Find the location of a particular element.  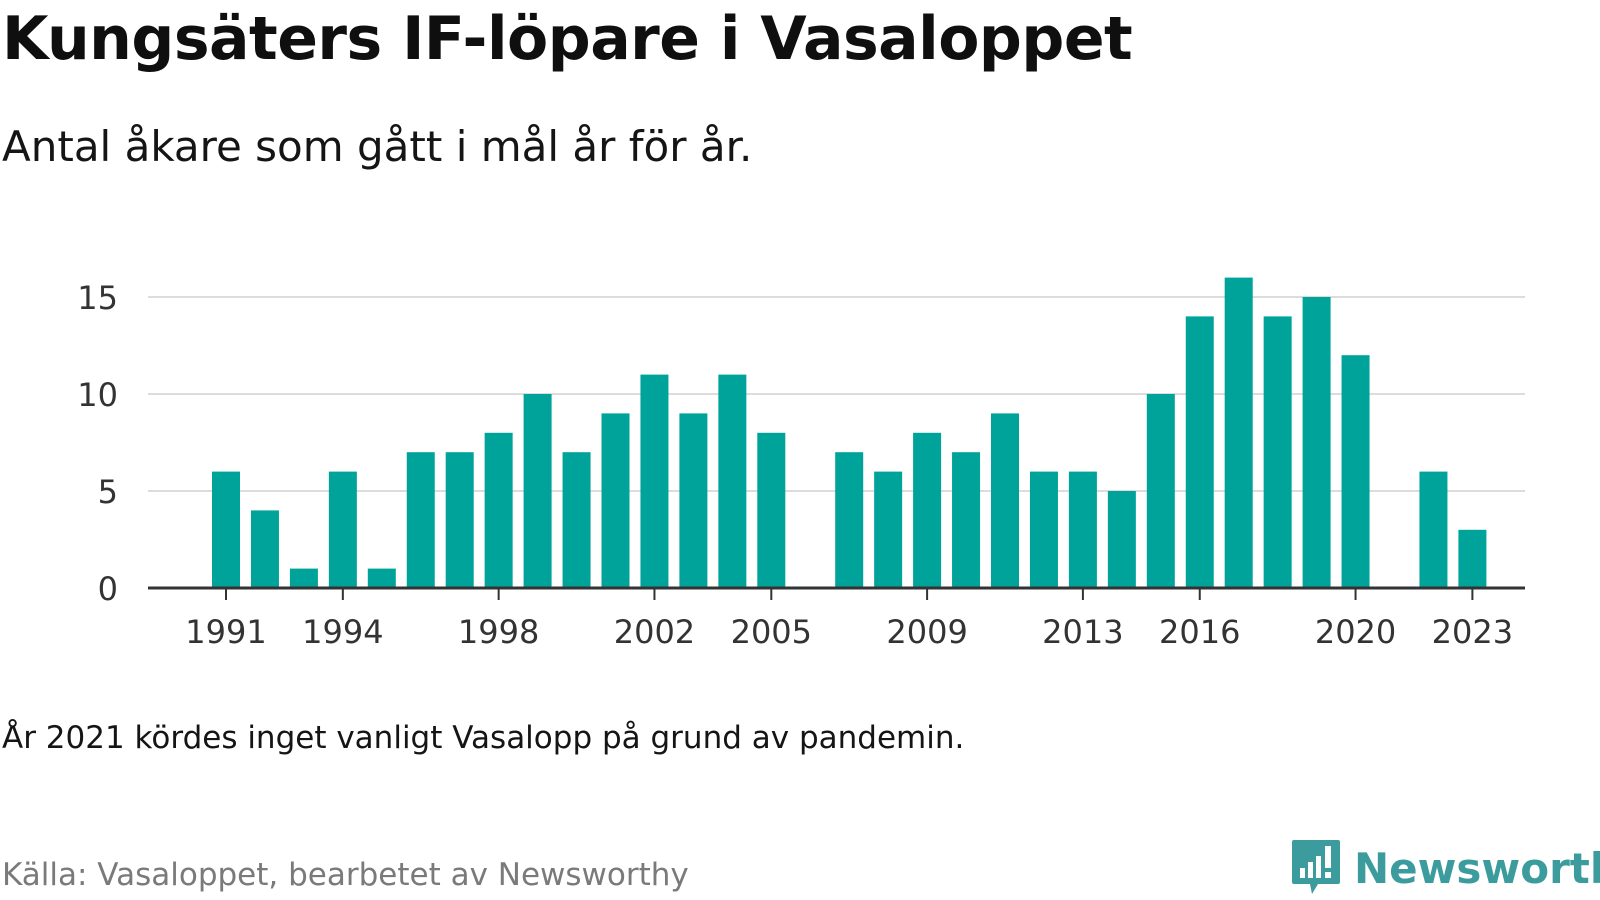

bar-1997 is located at coordinates (459, 520).